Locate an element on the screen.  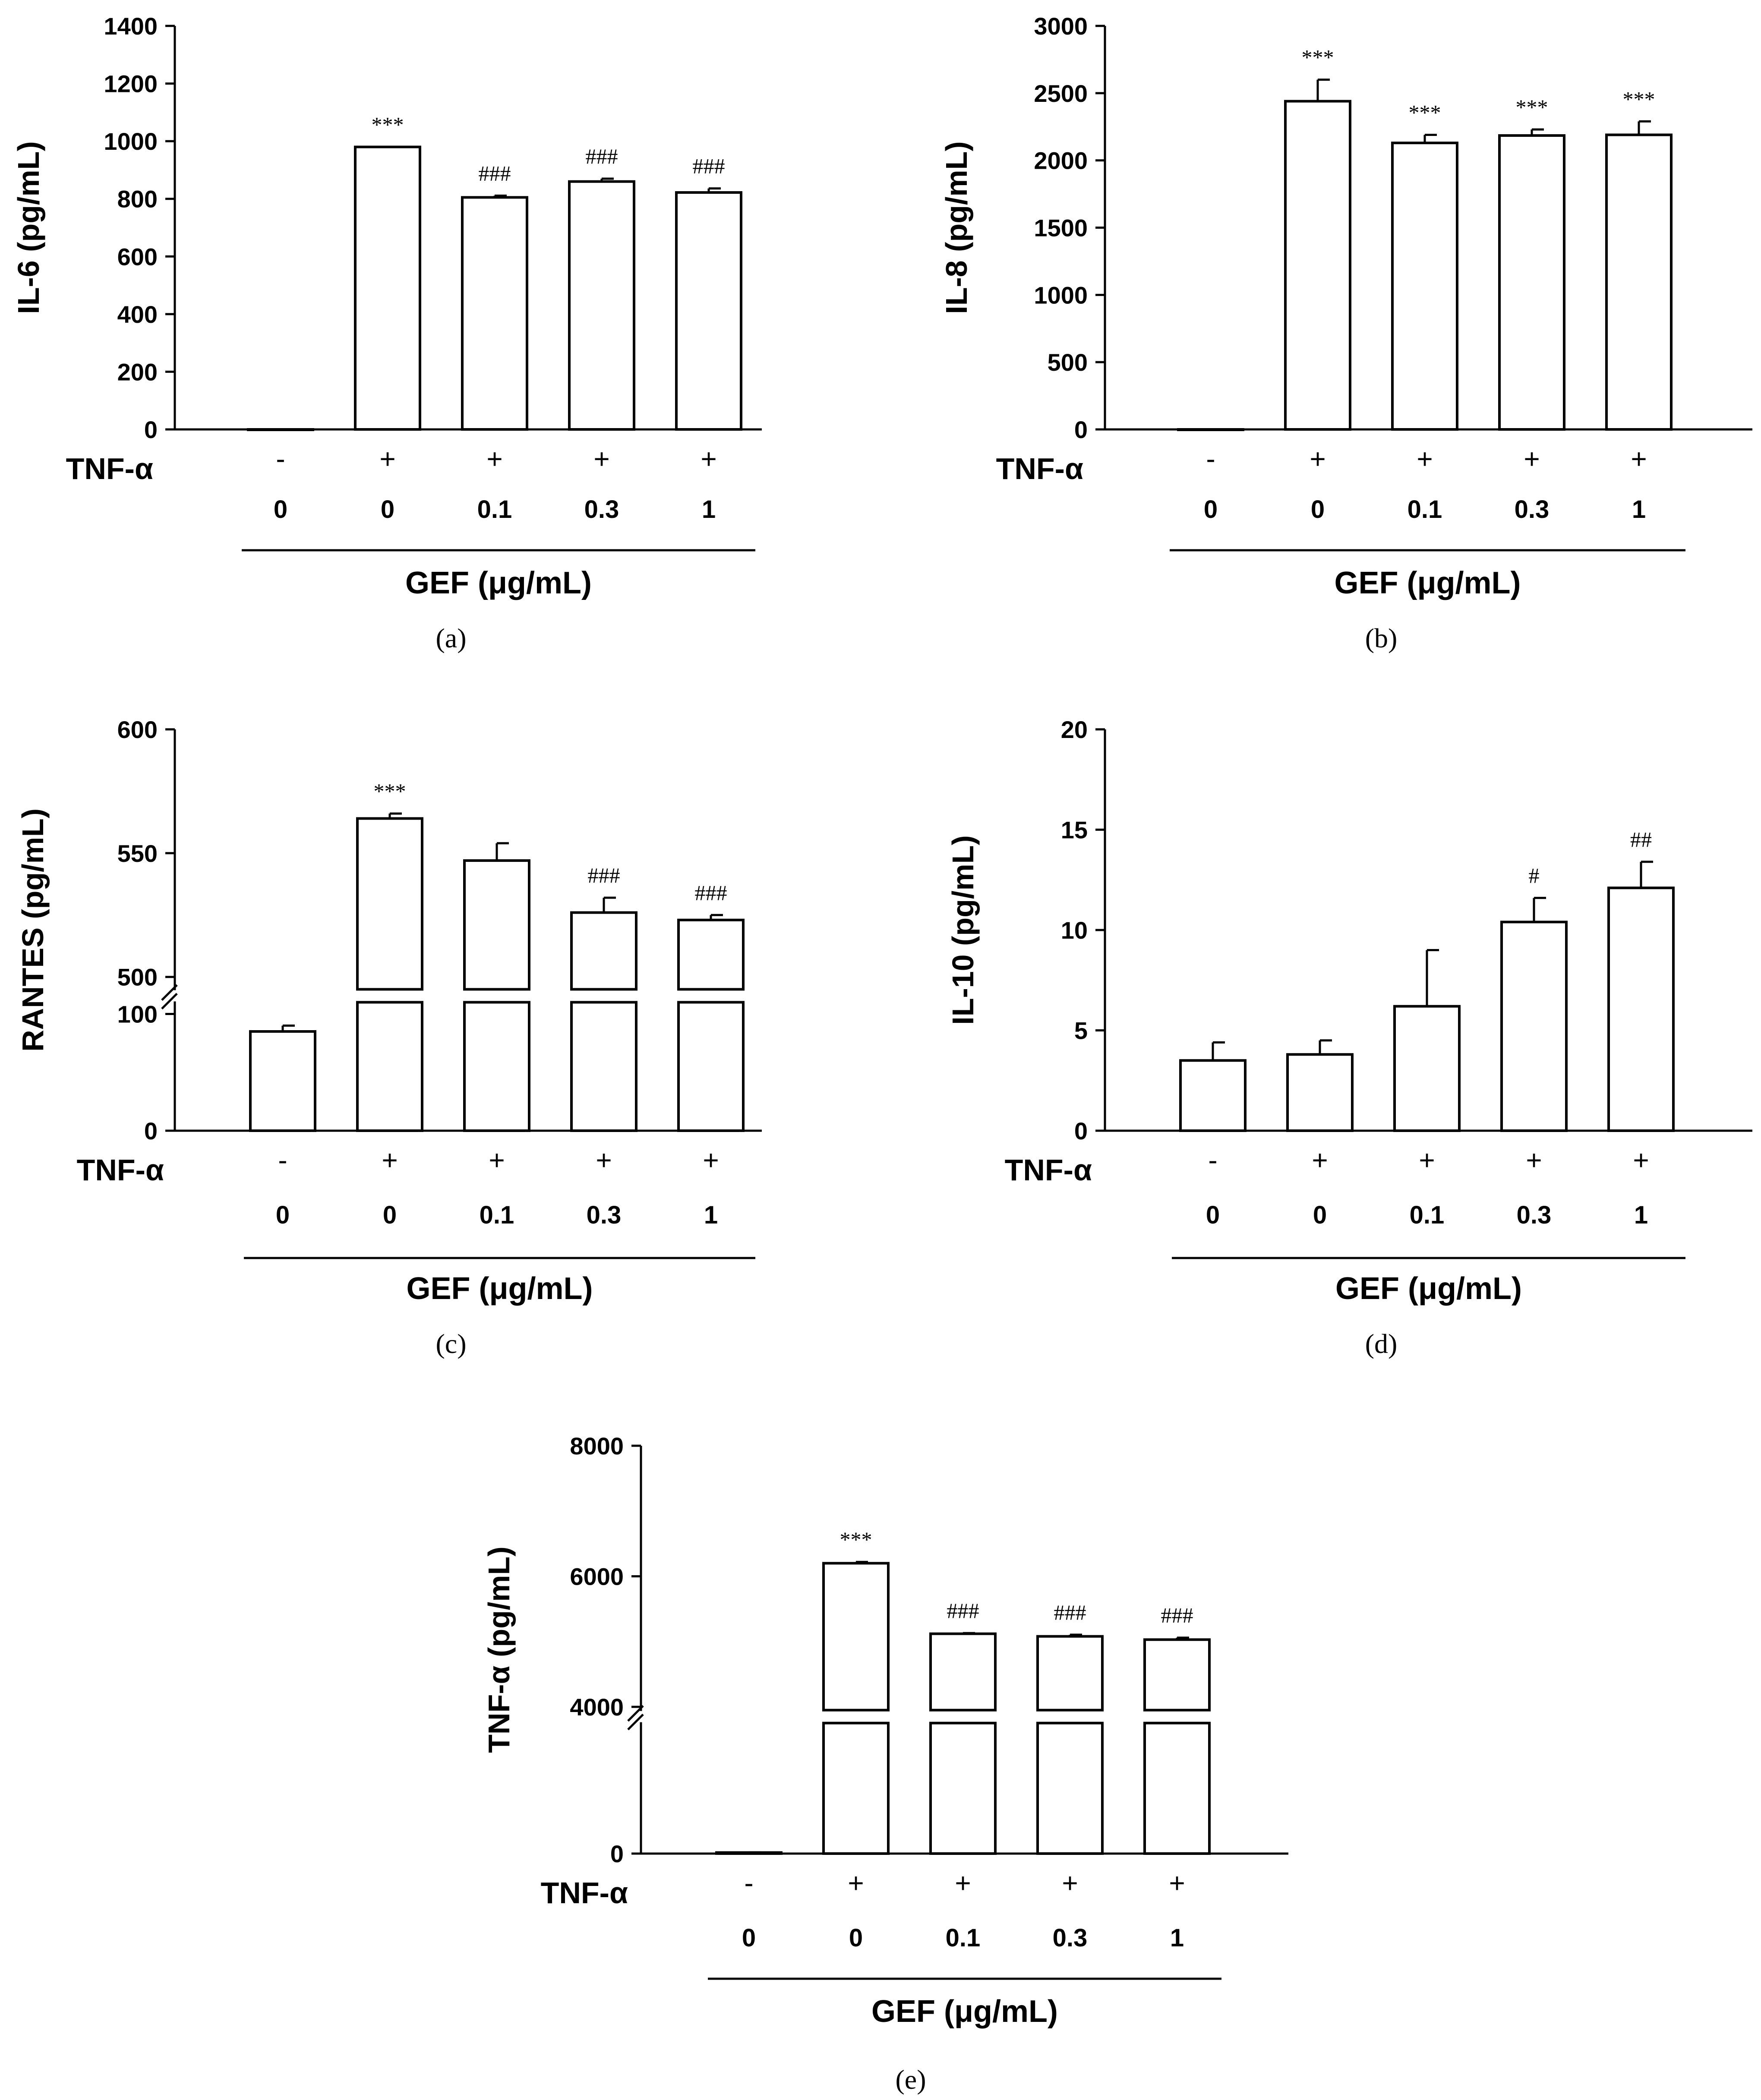
y-tick-label: 400 is located at coordinates (137, 314).